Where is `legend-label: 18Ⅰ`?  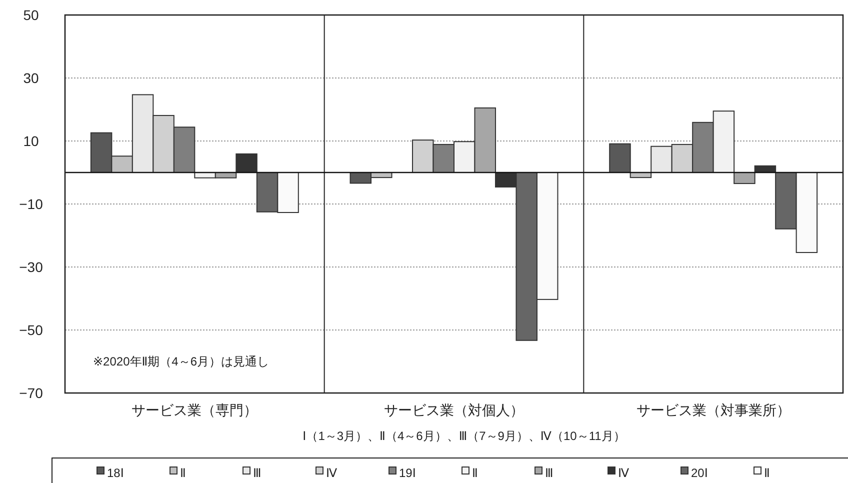 legend-label: 18Ⅰ is located at coordinates (115, 473).